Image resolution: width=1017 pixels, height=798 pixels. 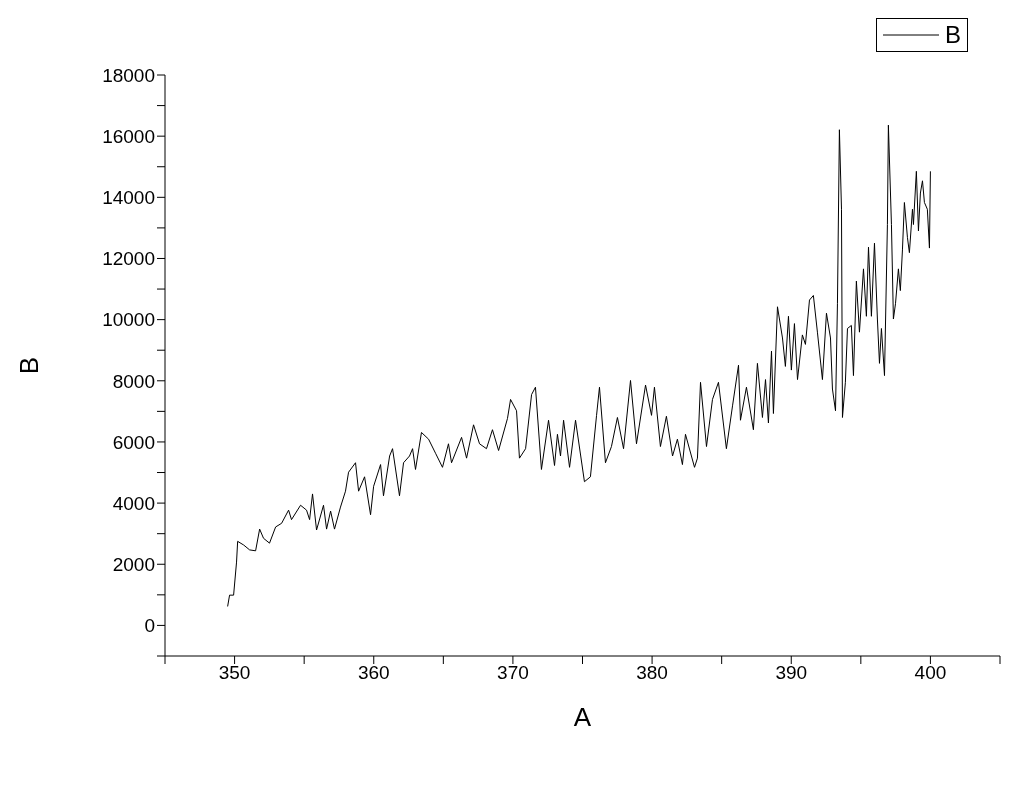 I want to click on x-tick-label: 350, so click(x=234, y=673).